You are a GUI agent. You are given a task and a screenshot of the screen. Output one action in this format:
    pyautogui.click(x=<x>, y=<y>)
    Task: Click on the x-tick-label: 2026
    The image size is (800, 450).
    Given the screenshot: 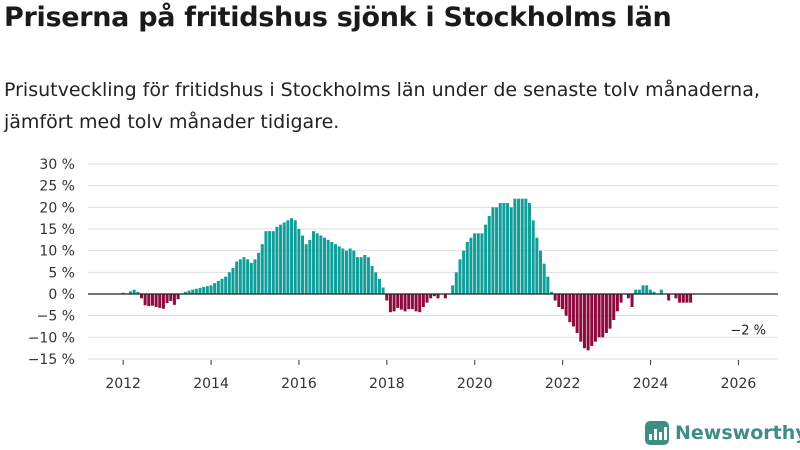 What is the action you would take?
    pyautogui.click(x=739, y=384)
    